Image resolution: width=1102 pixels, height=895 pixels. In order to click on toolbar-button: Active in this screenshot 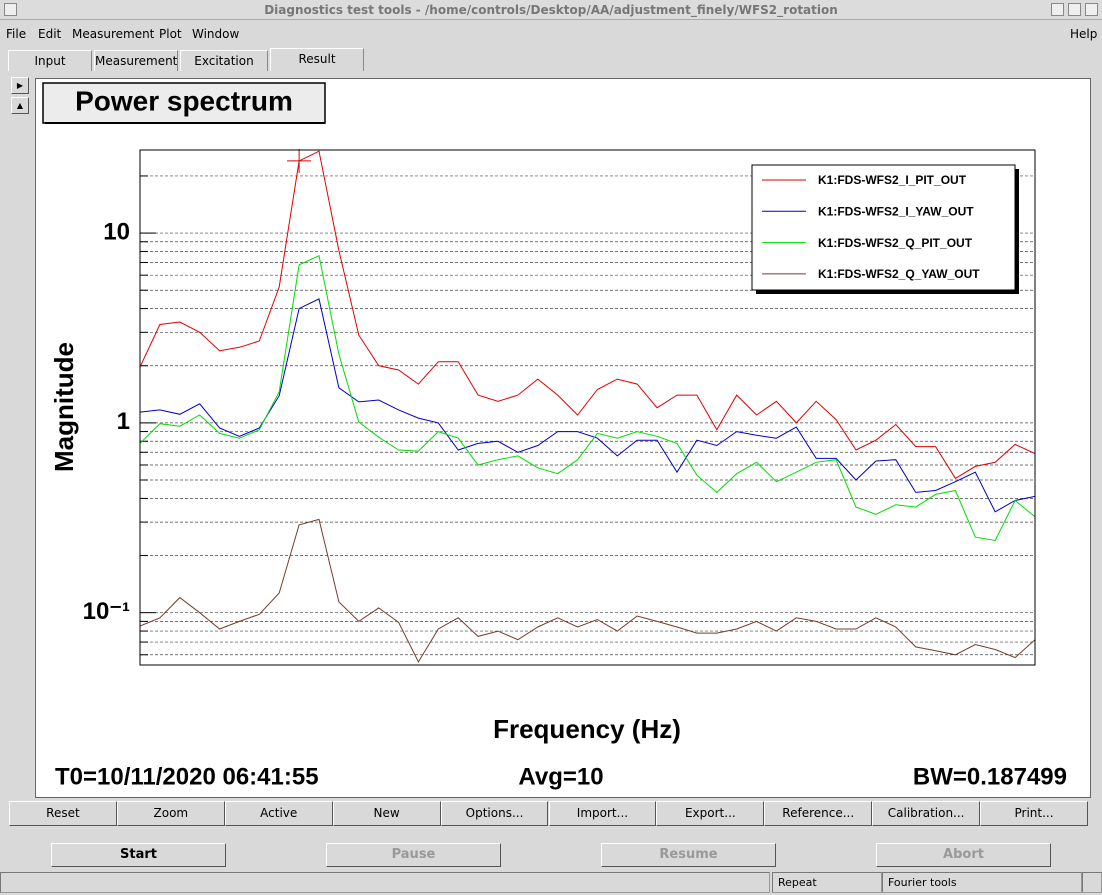, I will do `click(278, 813)`.